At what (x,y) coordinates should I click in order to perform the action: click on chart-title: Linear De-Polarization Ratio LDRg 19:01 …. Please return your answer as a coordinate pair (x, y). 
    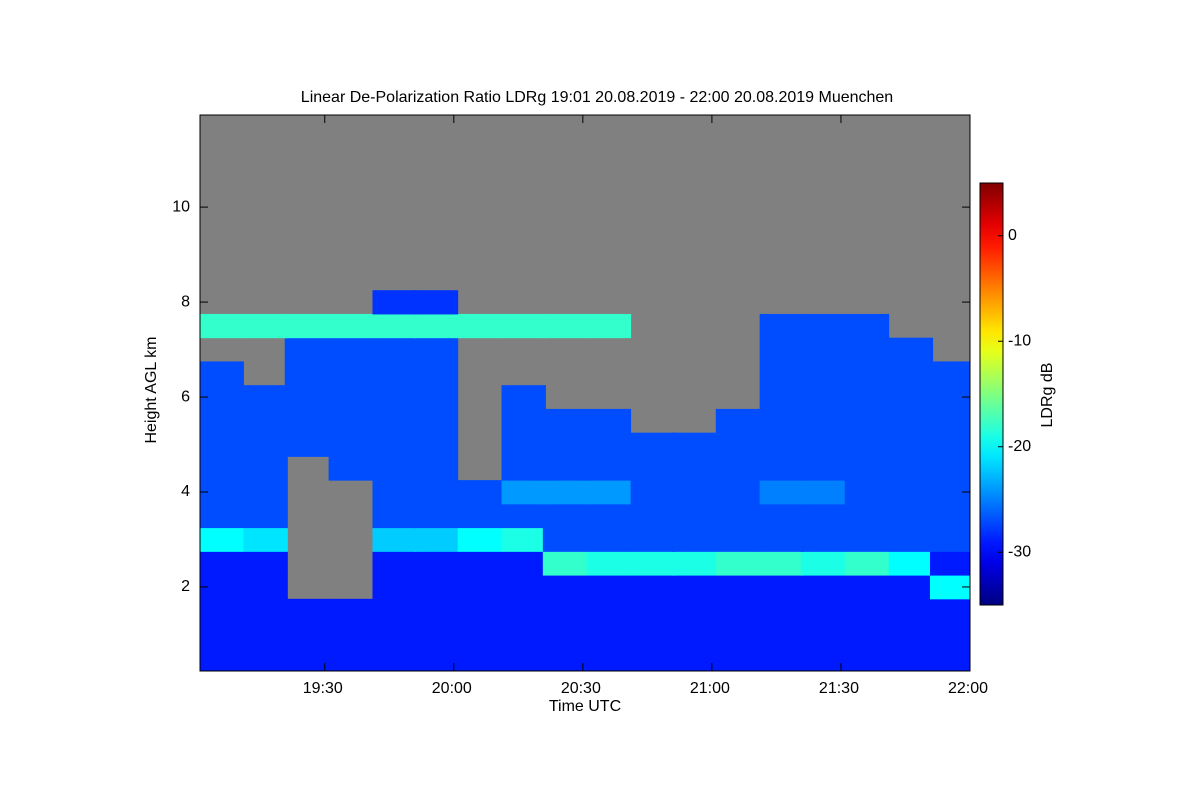
    Looking at the image, I should click on (597, 97).